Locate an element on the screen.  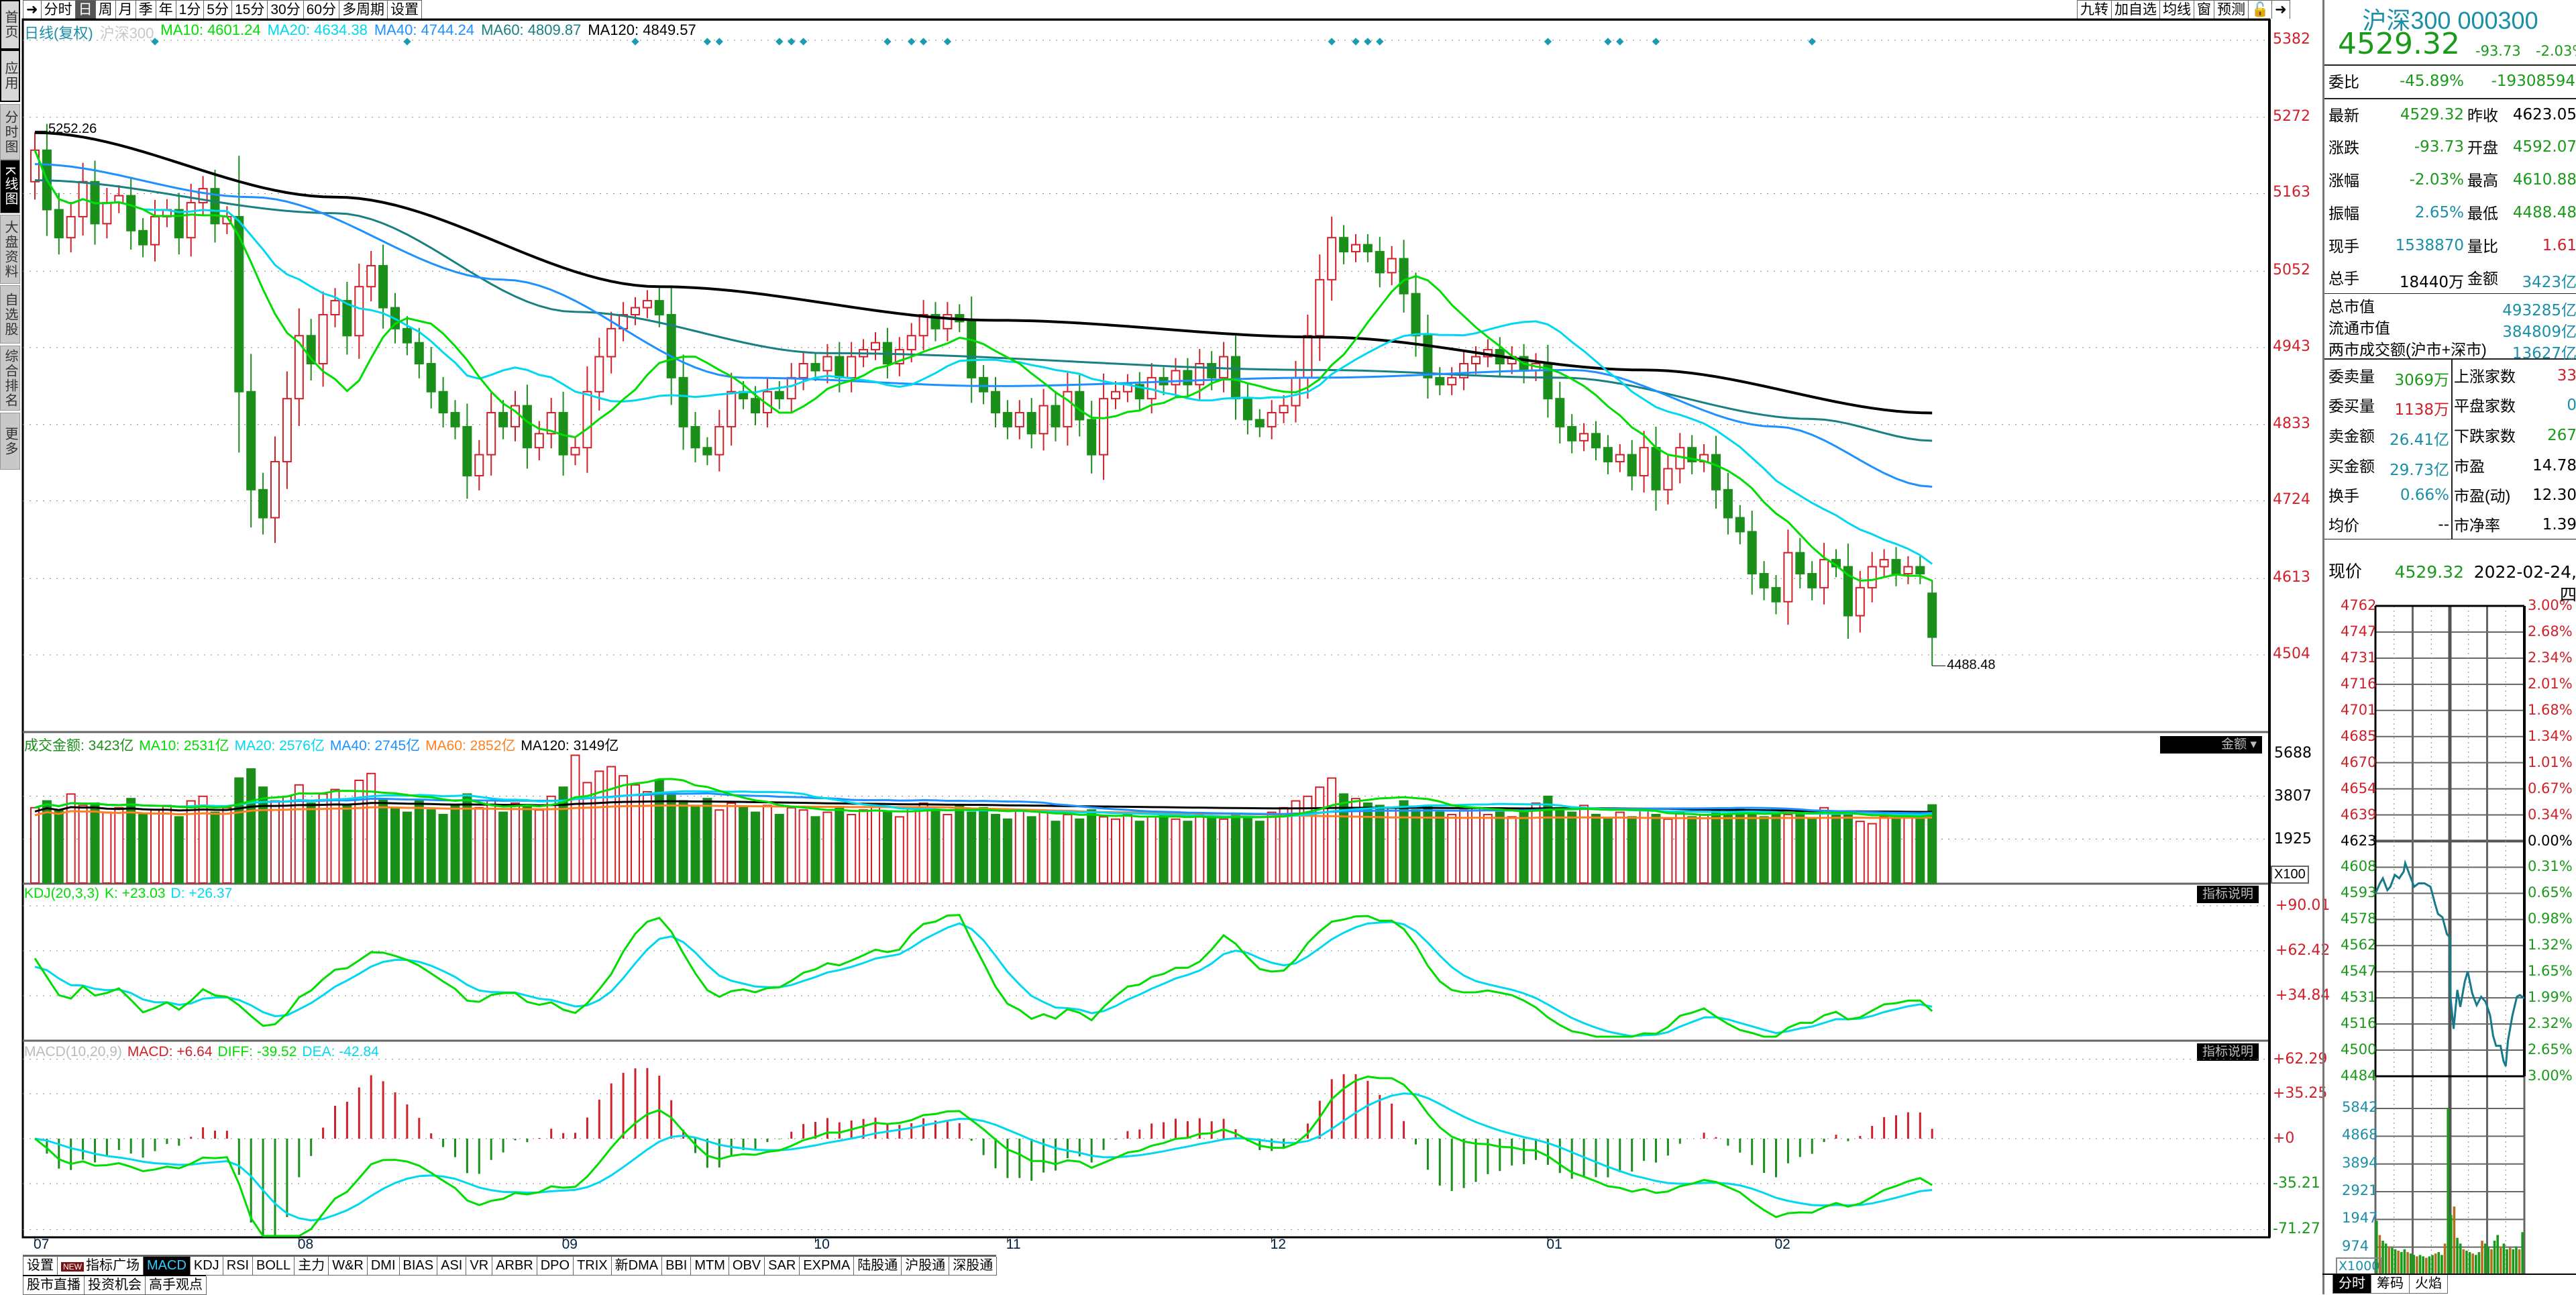
kdj-d: D: +26.37 is located at coordinates (201, 894).